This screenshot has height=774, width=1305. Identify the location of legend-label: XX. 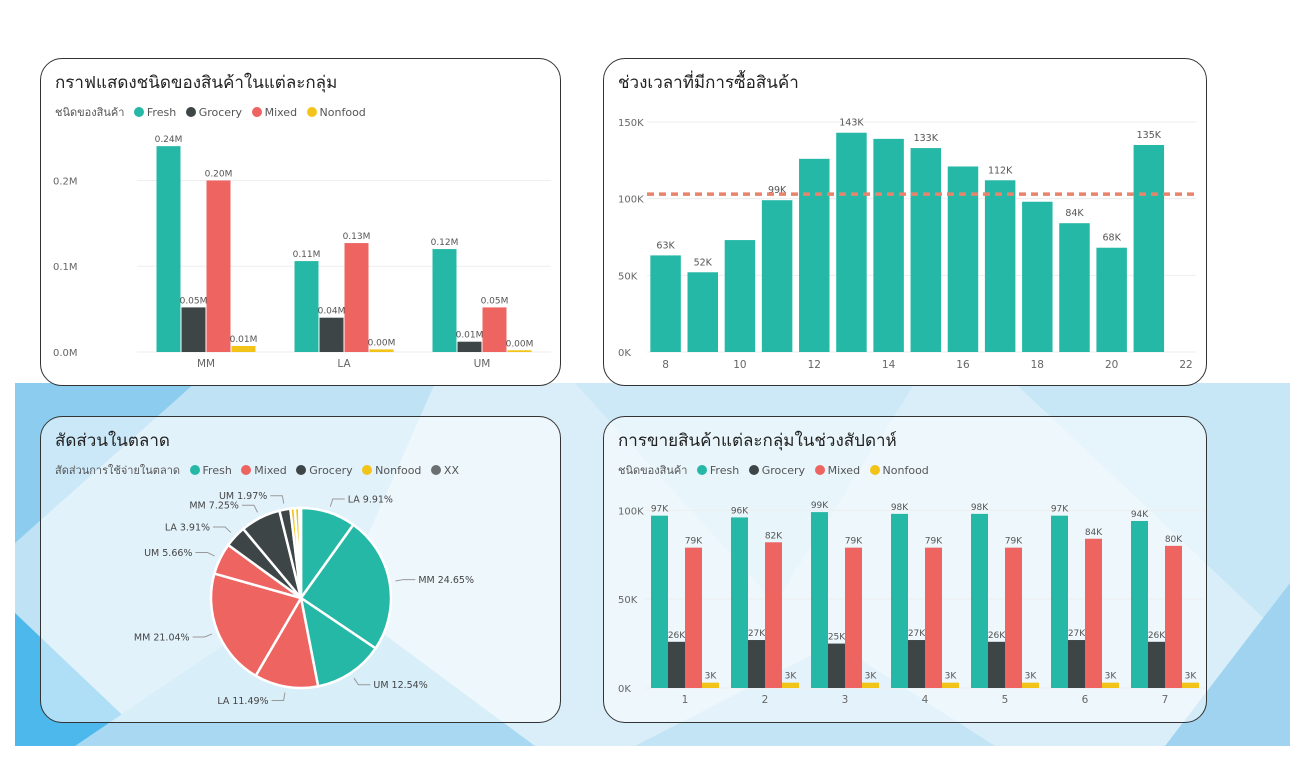
(451, 470).